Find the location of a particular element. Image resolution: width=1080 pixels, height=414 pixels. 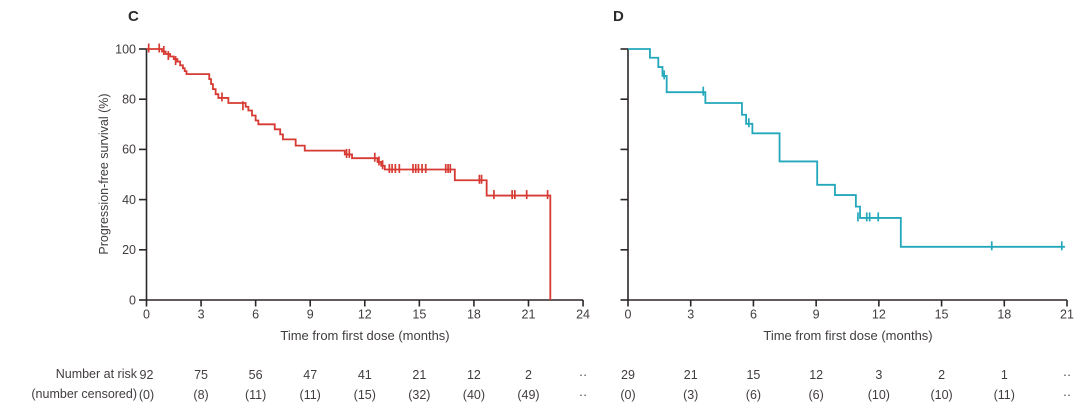

x-tick-label-d: 15 is located at coordinates (942, 315).